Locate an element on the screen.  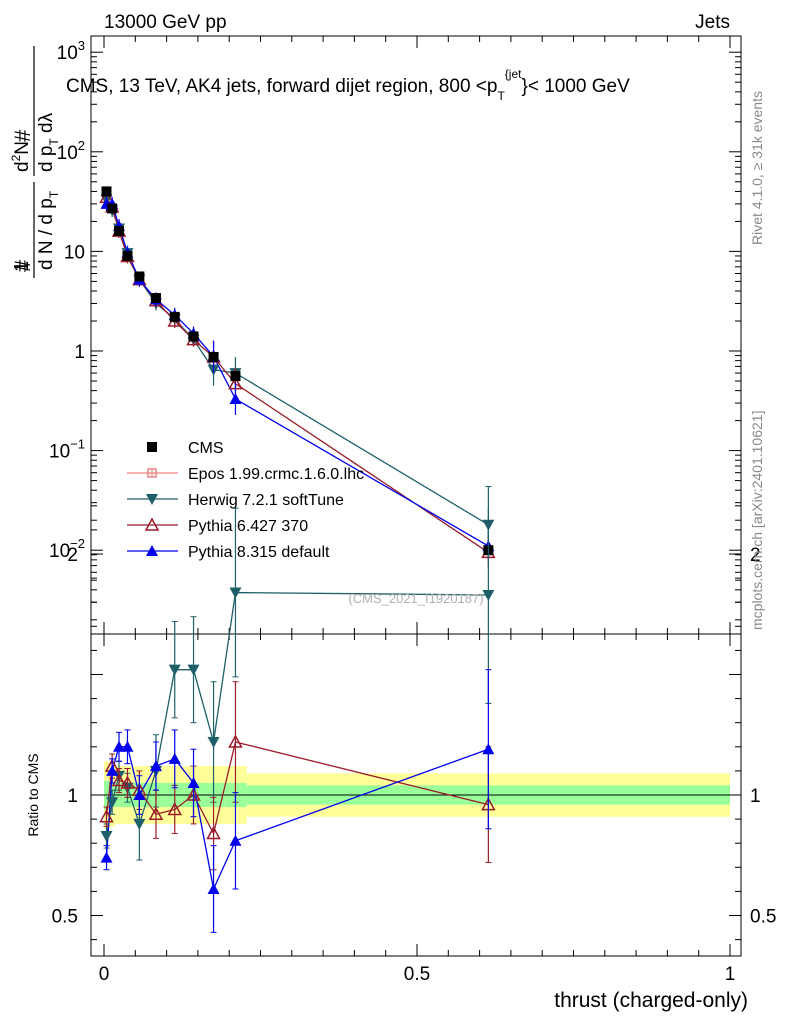
hash-mark-1: # is located at coordinates (22, 265).